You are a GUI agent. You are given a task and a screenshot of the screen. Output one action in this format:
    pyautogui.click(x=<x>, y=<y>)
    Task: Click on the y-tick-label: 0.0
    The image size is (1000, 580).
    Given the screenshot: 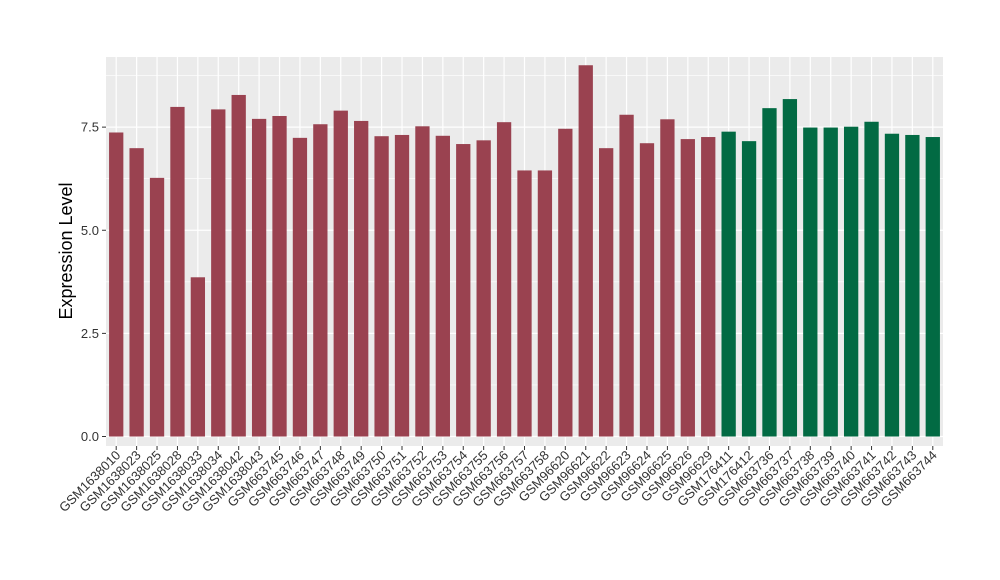 What is the action you would take?
    pyautogui.click(x=90, y=436)
    